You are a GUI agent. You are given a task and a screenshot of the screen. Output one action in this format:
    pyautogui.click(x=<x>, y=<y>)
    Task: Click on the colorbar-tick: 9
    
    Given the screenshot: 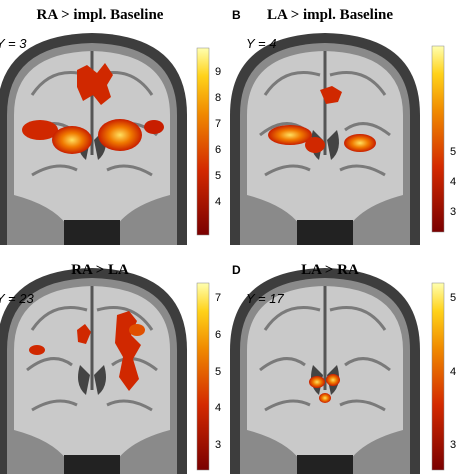 What is the action you would take?
    pyautogui.click(x=218, y=72)
    